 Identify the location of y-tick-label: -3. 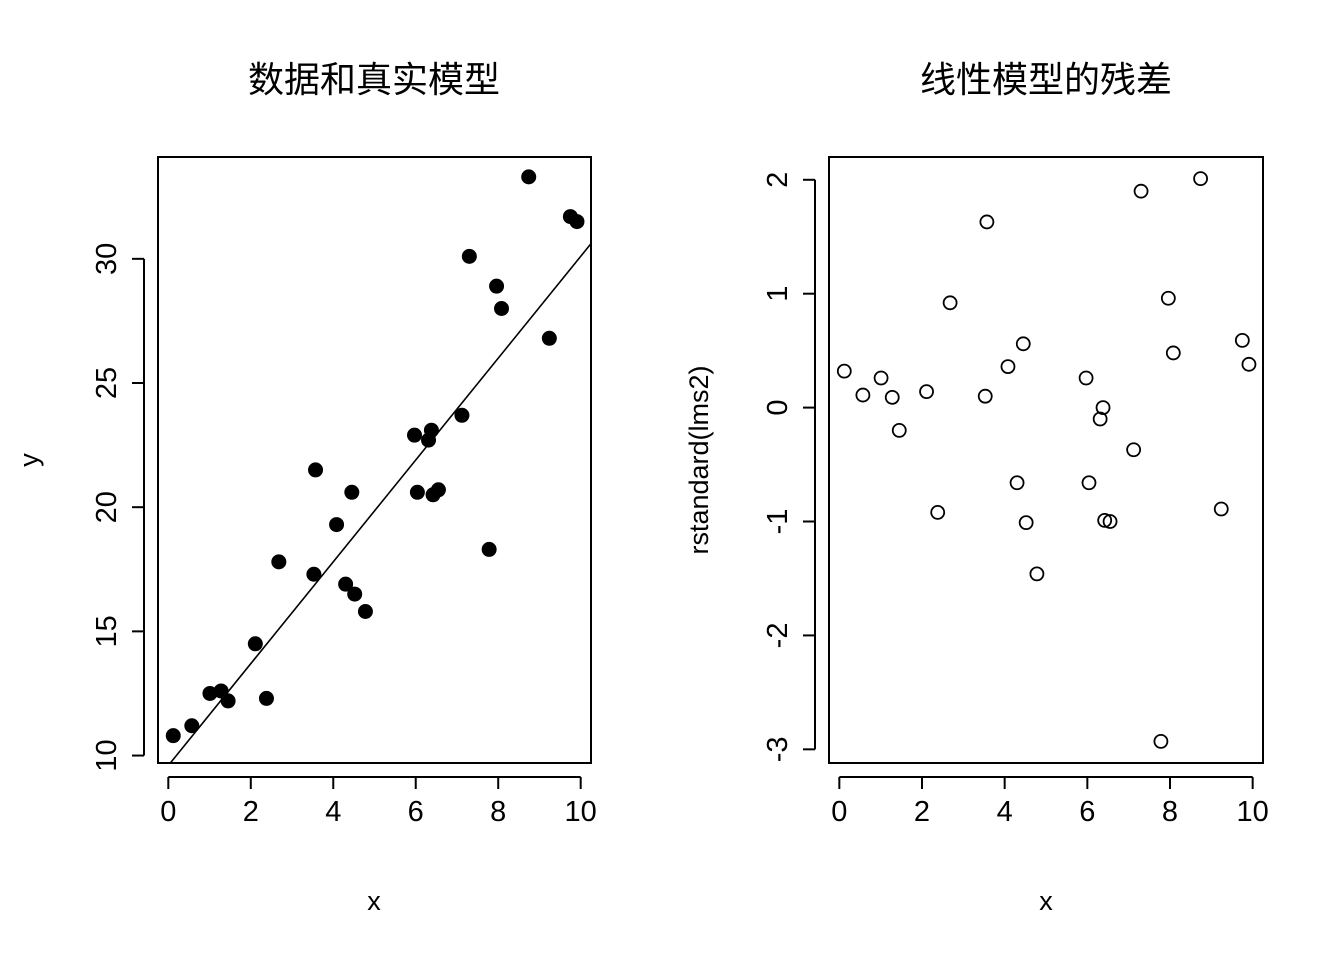
(778, 749).